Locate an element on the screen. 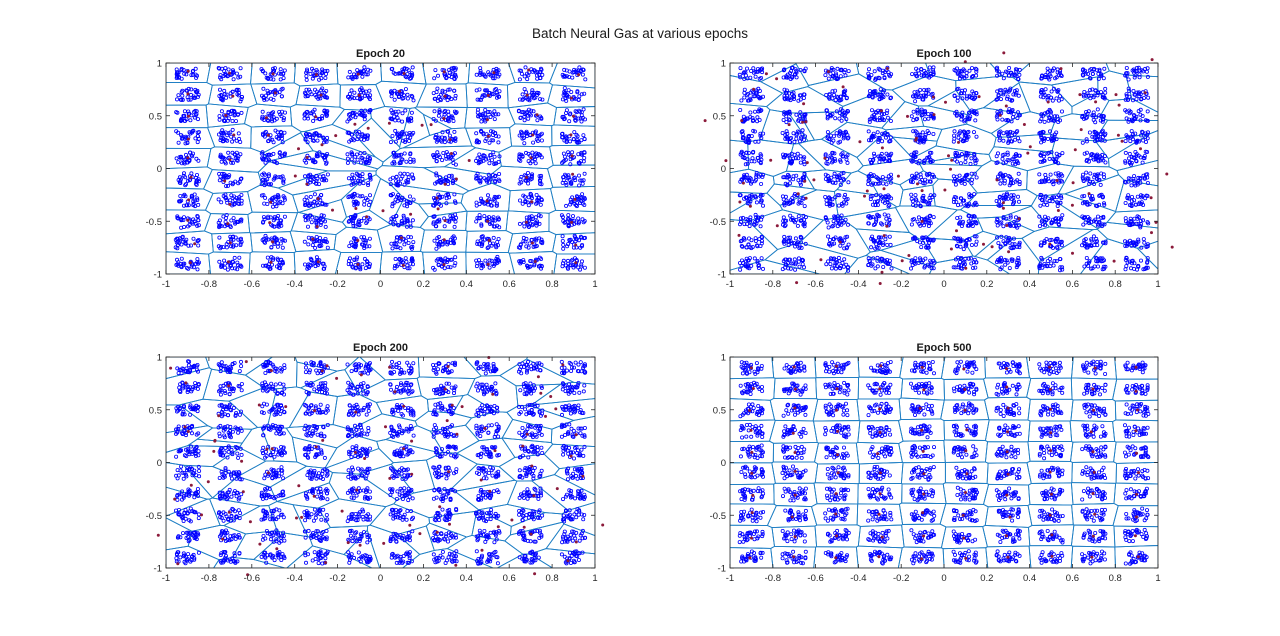 The height and width of the screenshot is (636, 1280). voronoi-cell is located at coordinates (571, 222).